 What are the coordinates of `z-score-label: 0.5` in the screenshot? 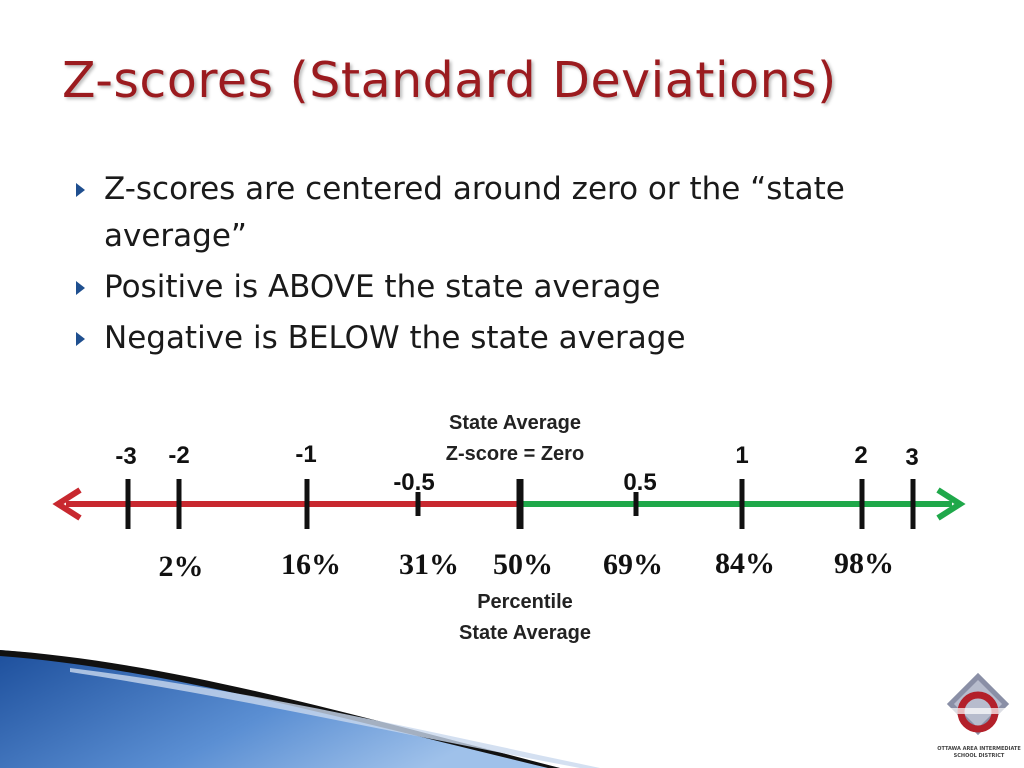 It's located at (639, 482).